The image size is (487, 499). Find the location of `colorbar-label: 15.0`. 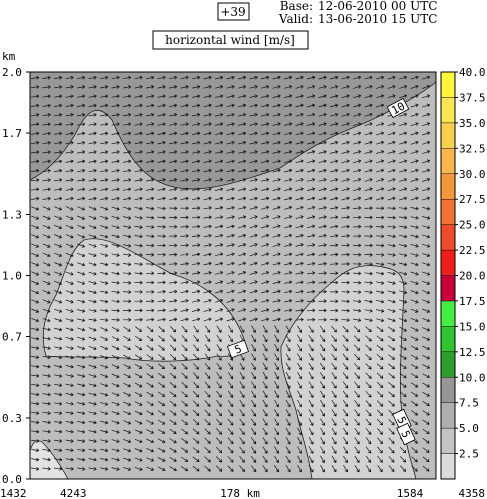

colorbar-label: 15.0 is located at coordinates (472, 326).